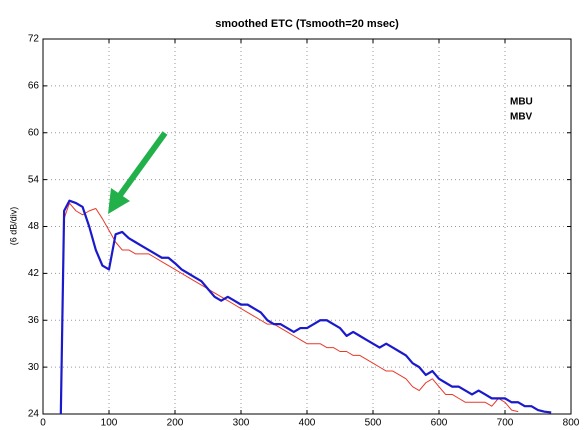  I want to click on legend-label: MBU, so click(521, 102).